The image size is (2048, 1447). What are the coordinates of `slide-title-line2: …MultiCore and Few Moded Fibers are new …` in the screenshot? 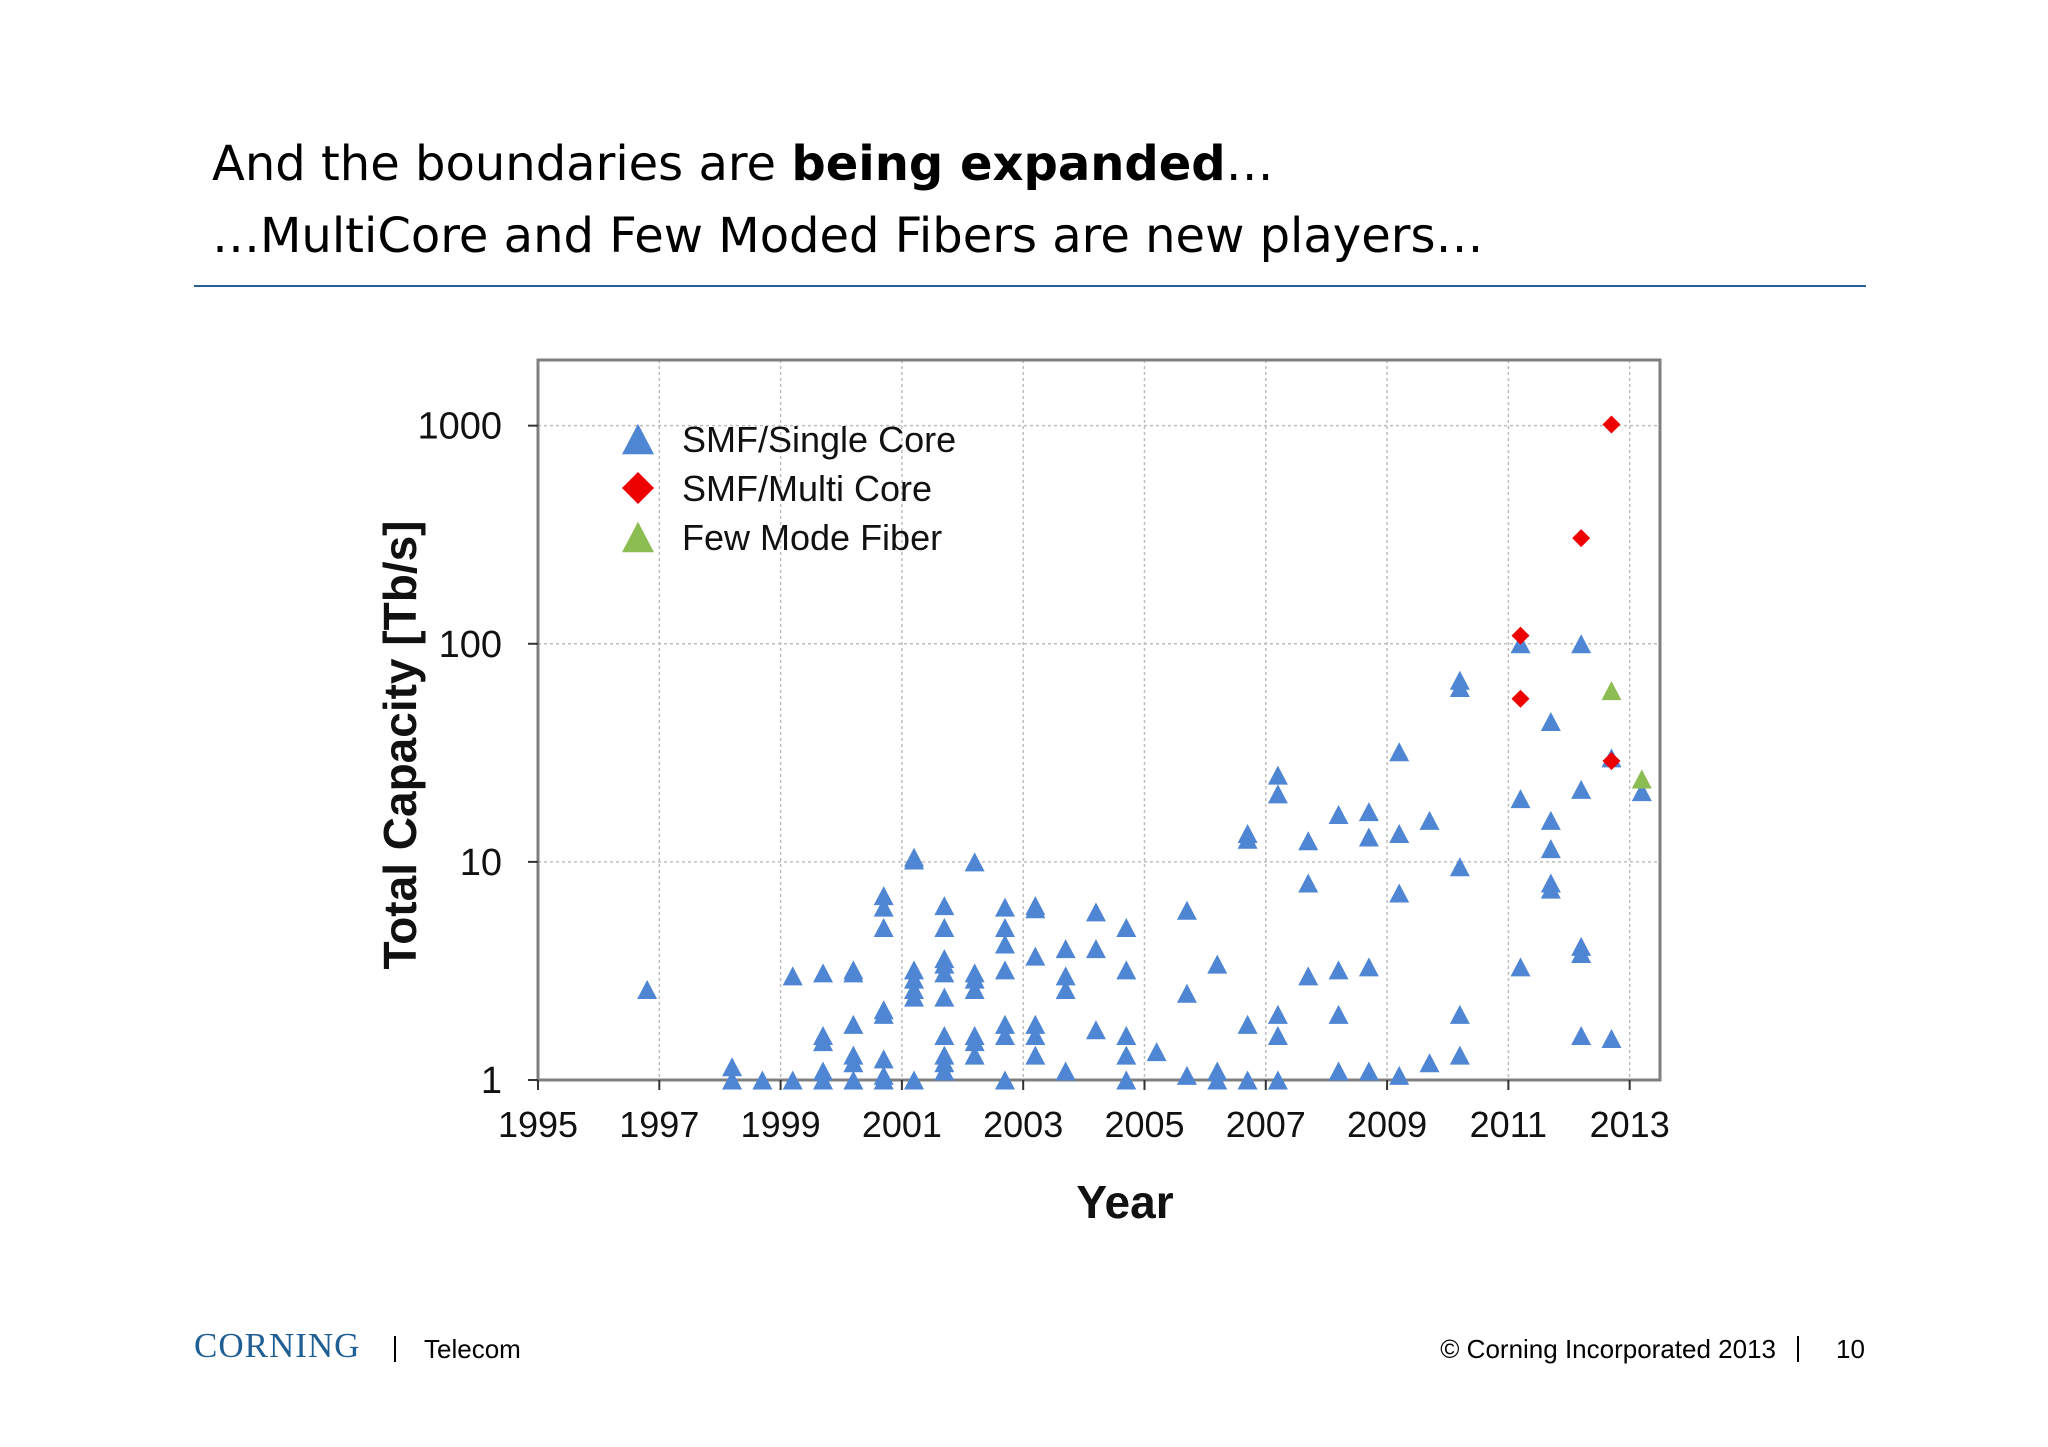 It's located at (848, 236).